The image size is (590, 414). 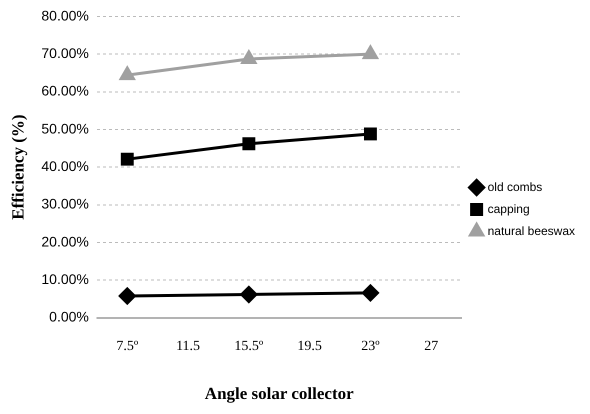 I want to click on y-tick-label: 30.00%, so click(x=65, y=204).